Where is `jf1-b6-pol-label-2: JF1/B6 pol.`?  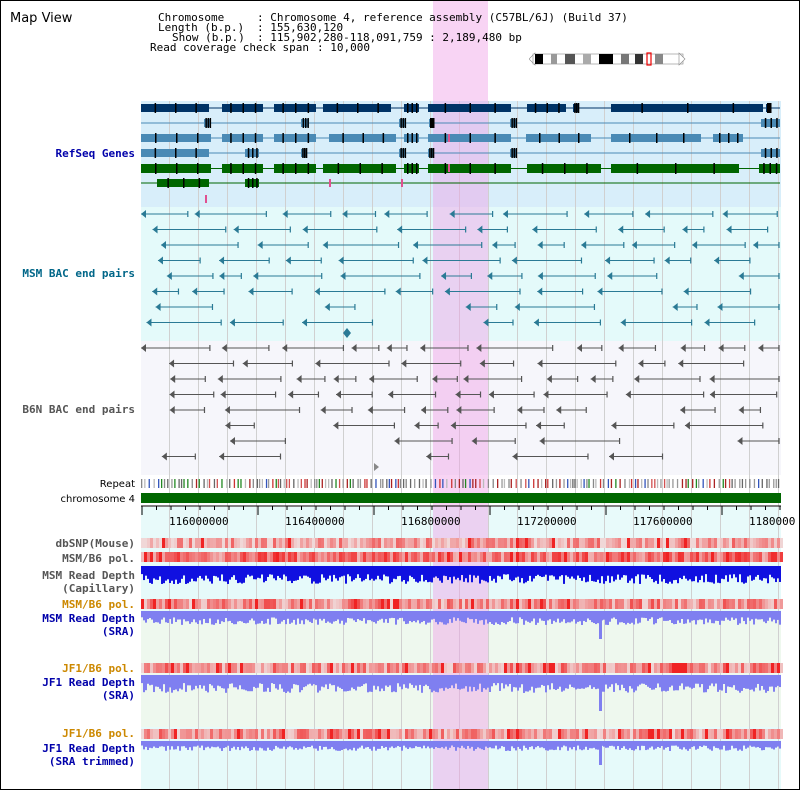 jf1-b6-pol-label-2: JF1/B6 pol. is located at coordinates (98, 733).